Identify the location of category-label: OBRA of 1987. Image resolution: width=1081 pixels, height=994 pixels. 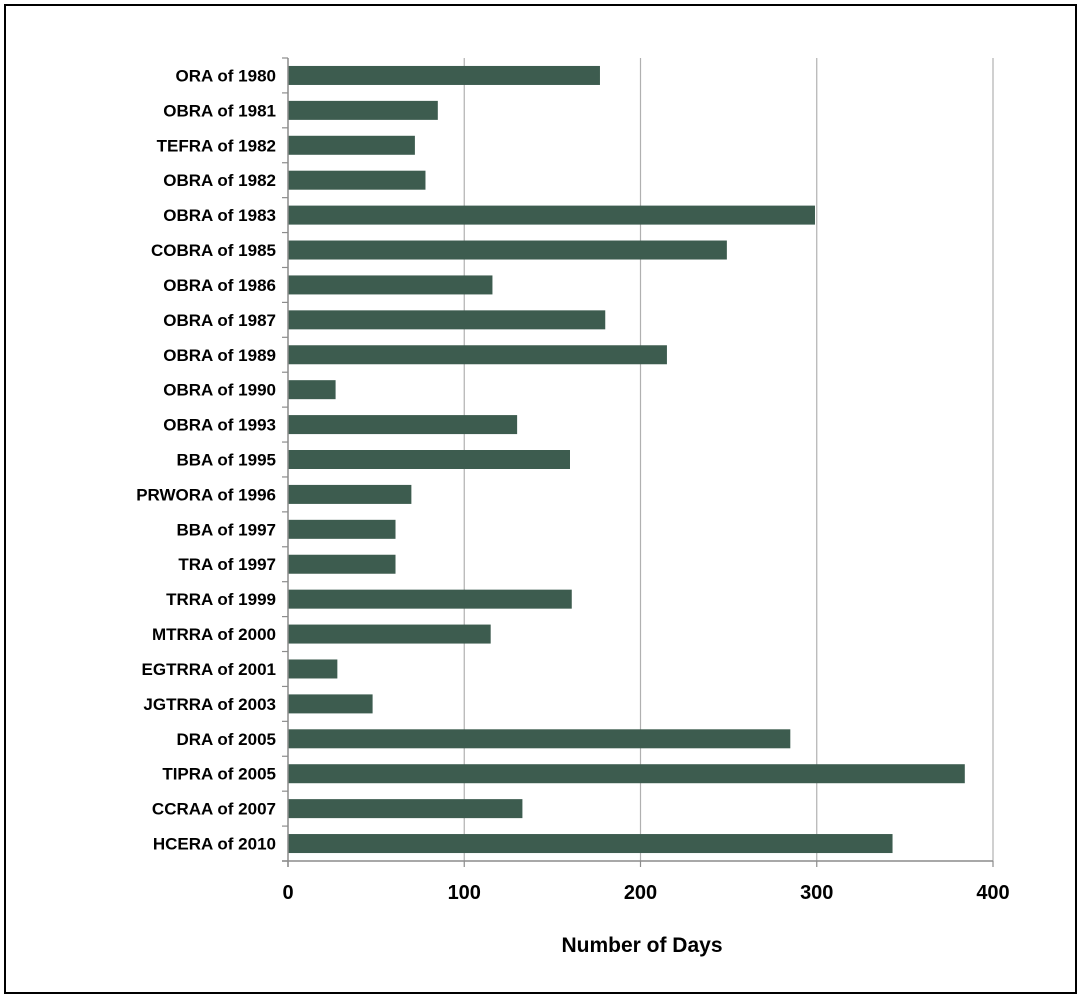
(219, 320).